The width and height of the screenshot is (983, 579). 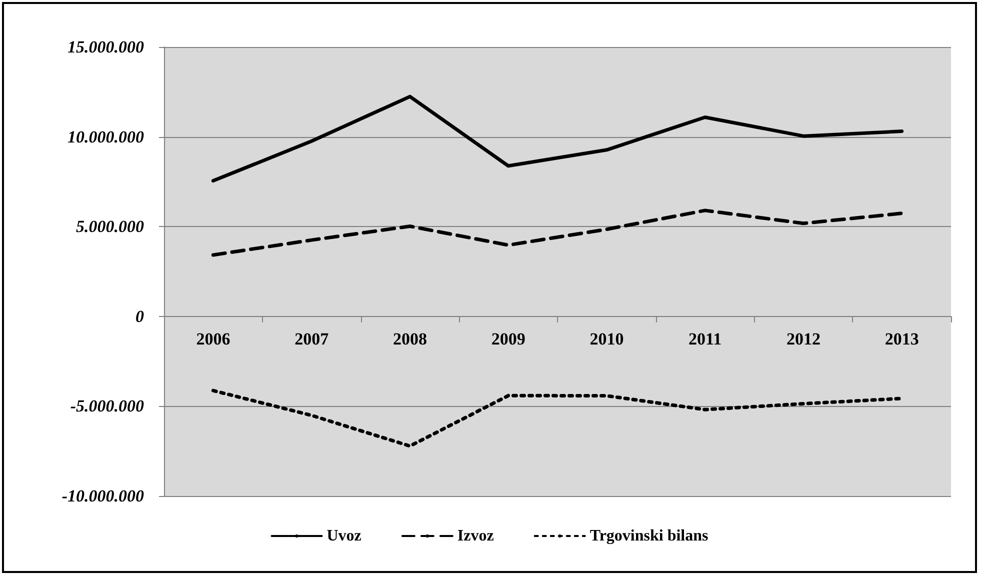 I want to click on x-tick-label: 2006, so click(x=213, y=338).